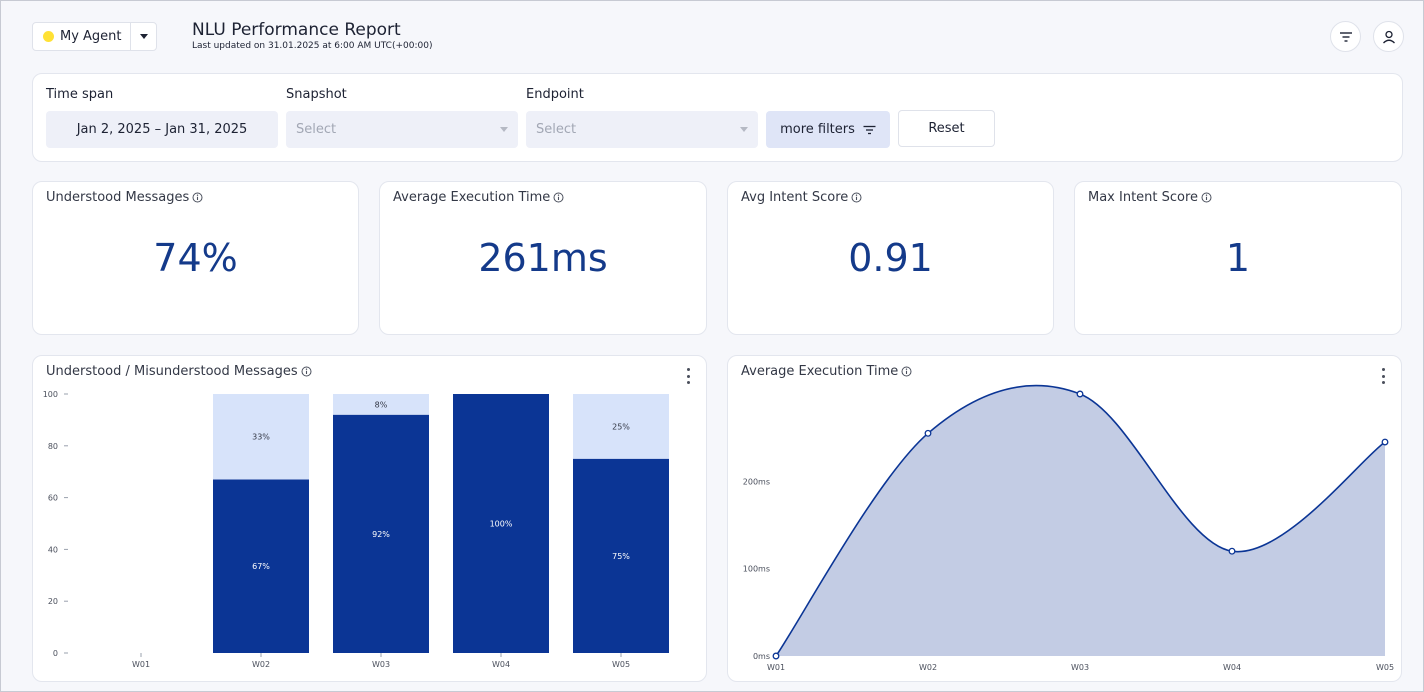 Image resolution: width=1424 pixels, height=692 pixels. I want to click on kpi-value: 261ms, so click(543, 258).